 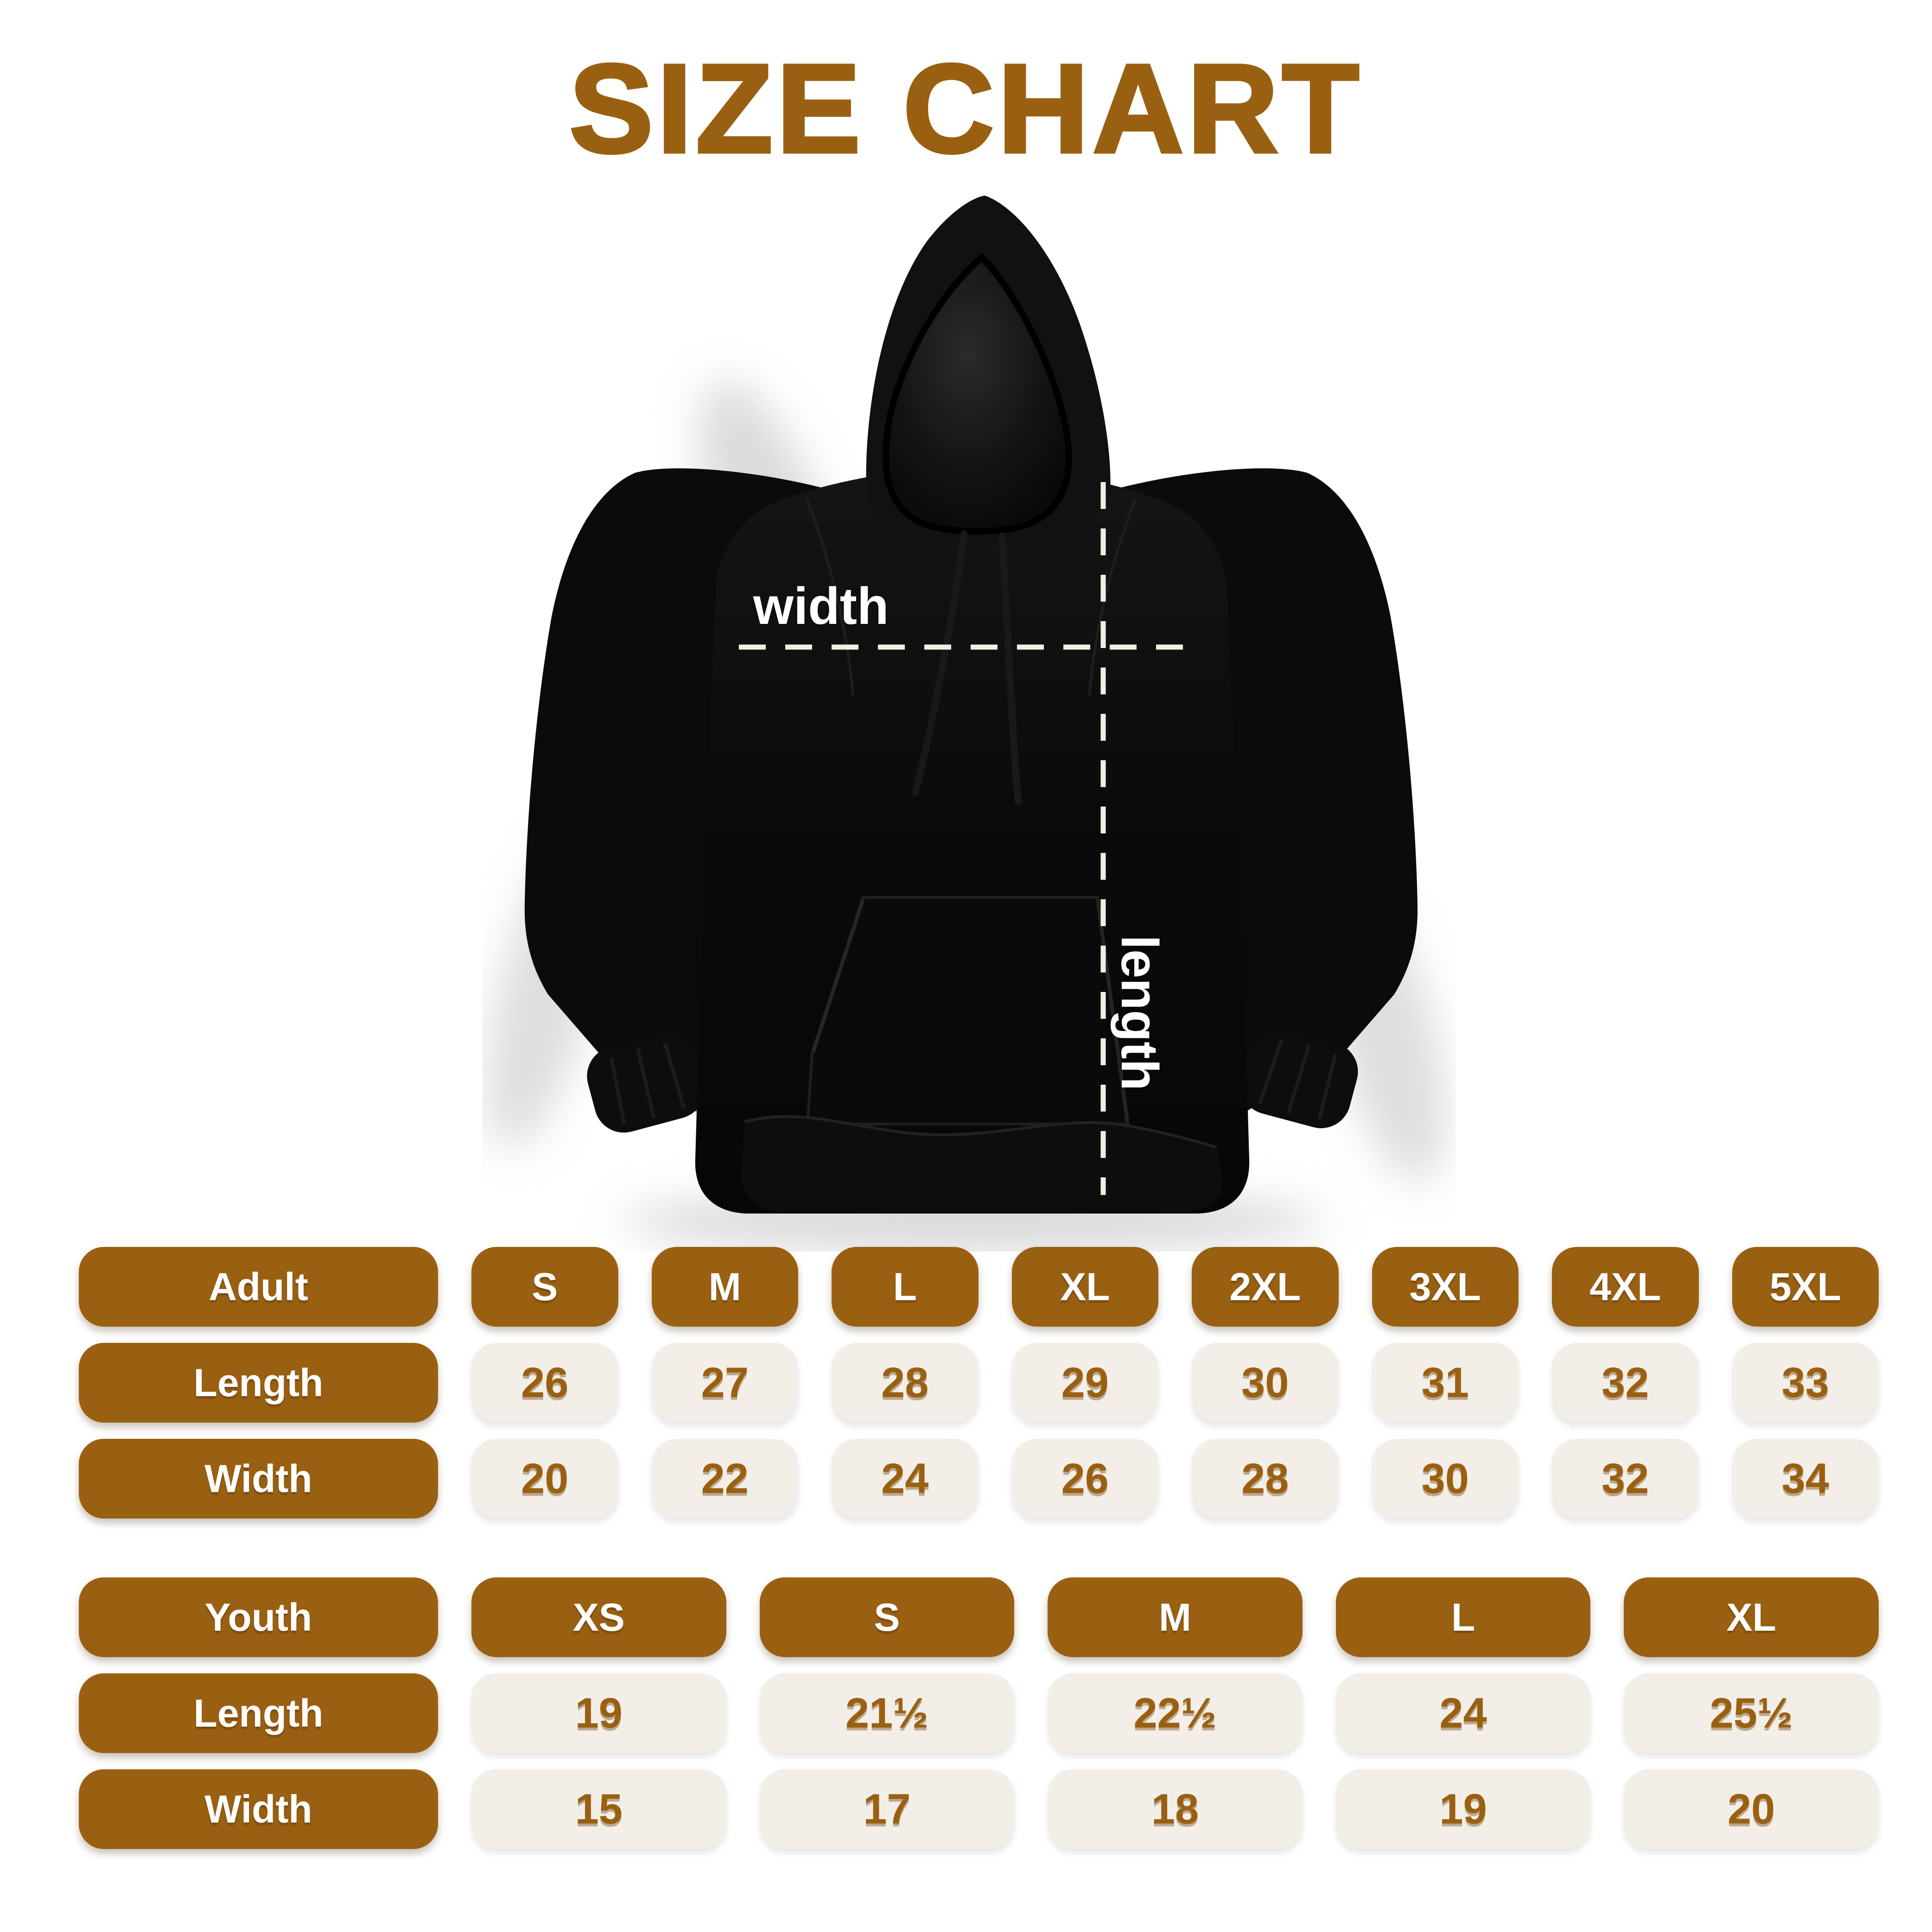 What do you see at coordinates (1084, 1383) in the screenshot?
I see `adult-length-value: 29` at bounding box center [1084, 1383].